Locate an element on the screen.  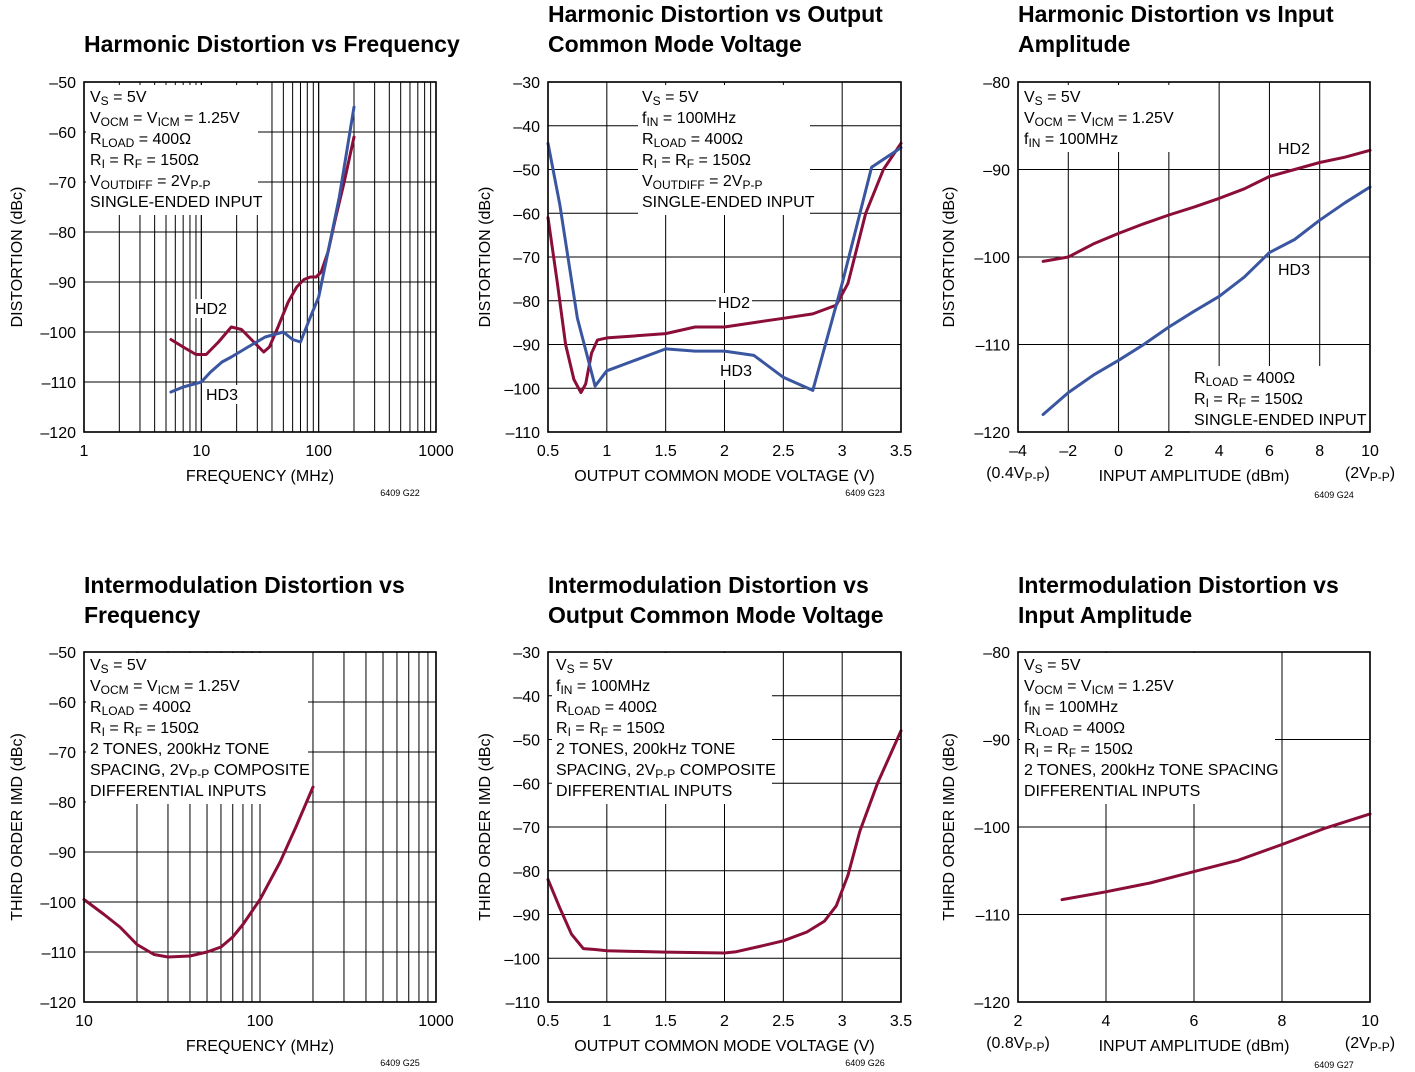
series-line-imd is located at coordinates (198, 872).